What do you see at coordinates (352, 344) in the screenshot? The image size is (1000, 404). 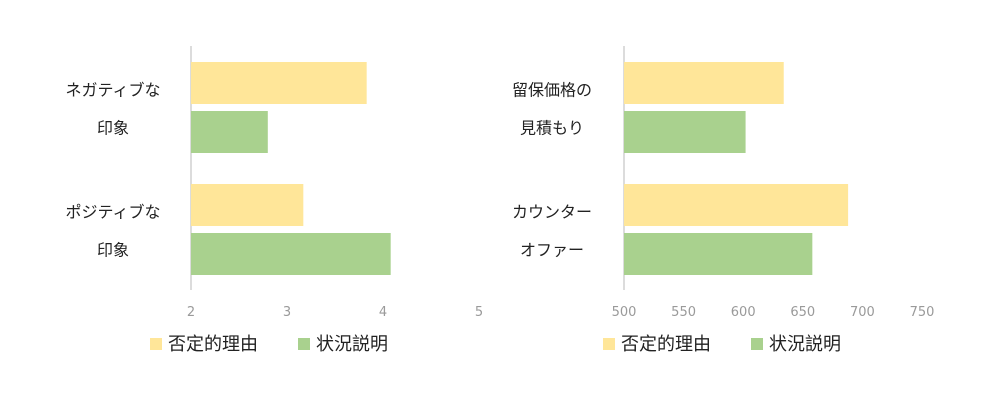 I see `chart1-legend-label: 状況説明` at bounding box center [352, 344].